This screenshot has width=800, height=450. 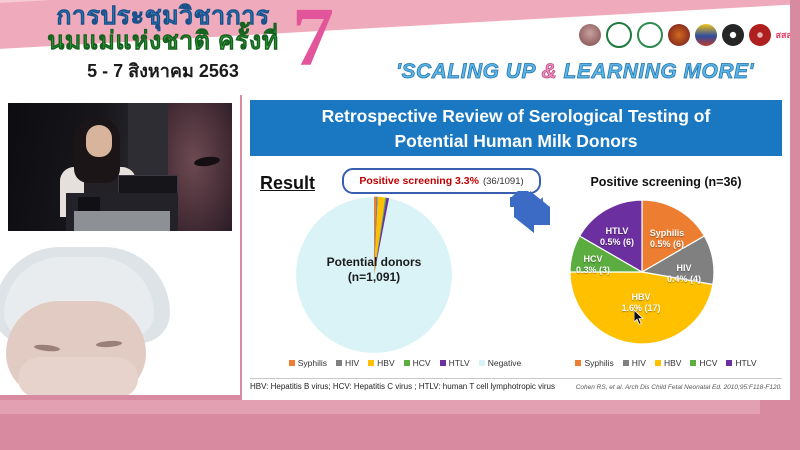 I want to click on pie-slice-hiv, so click(x=376, y=235).